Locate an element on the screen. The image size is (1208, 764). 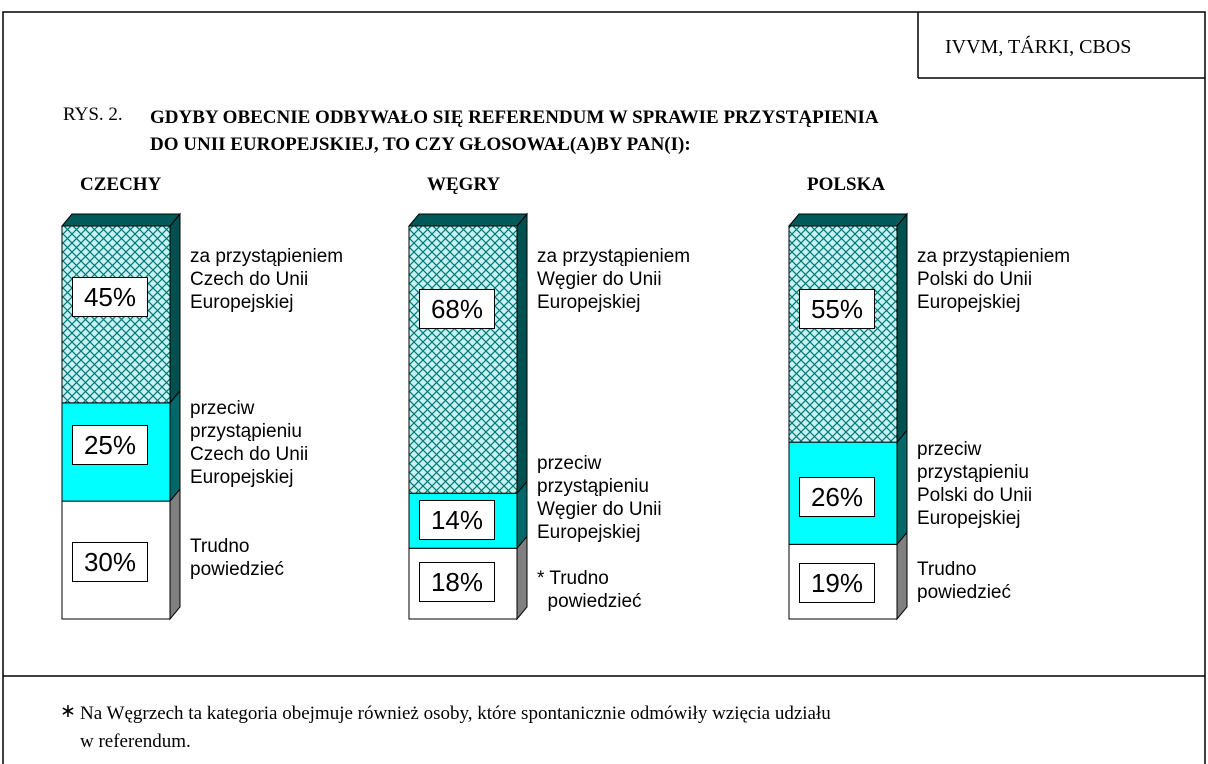
chart-title: CZECHY is located at coordinates (121, 184).